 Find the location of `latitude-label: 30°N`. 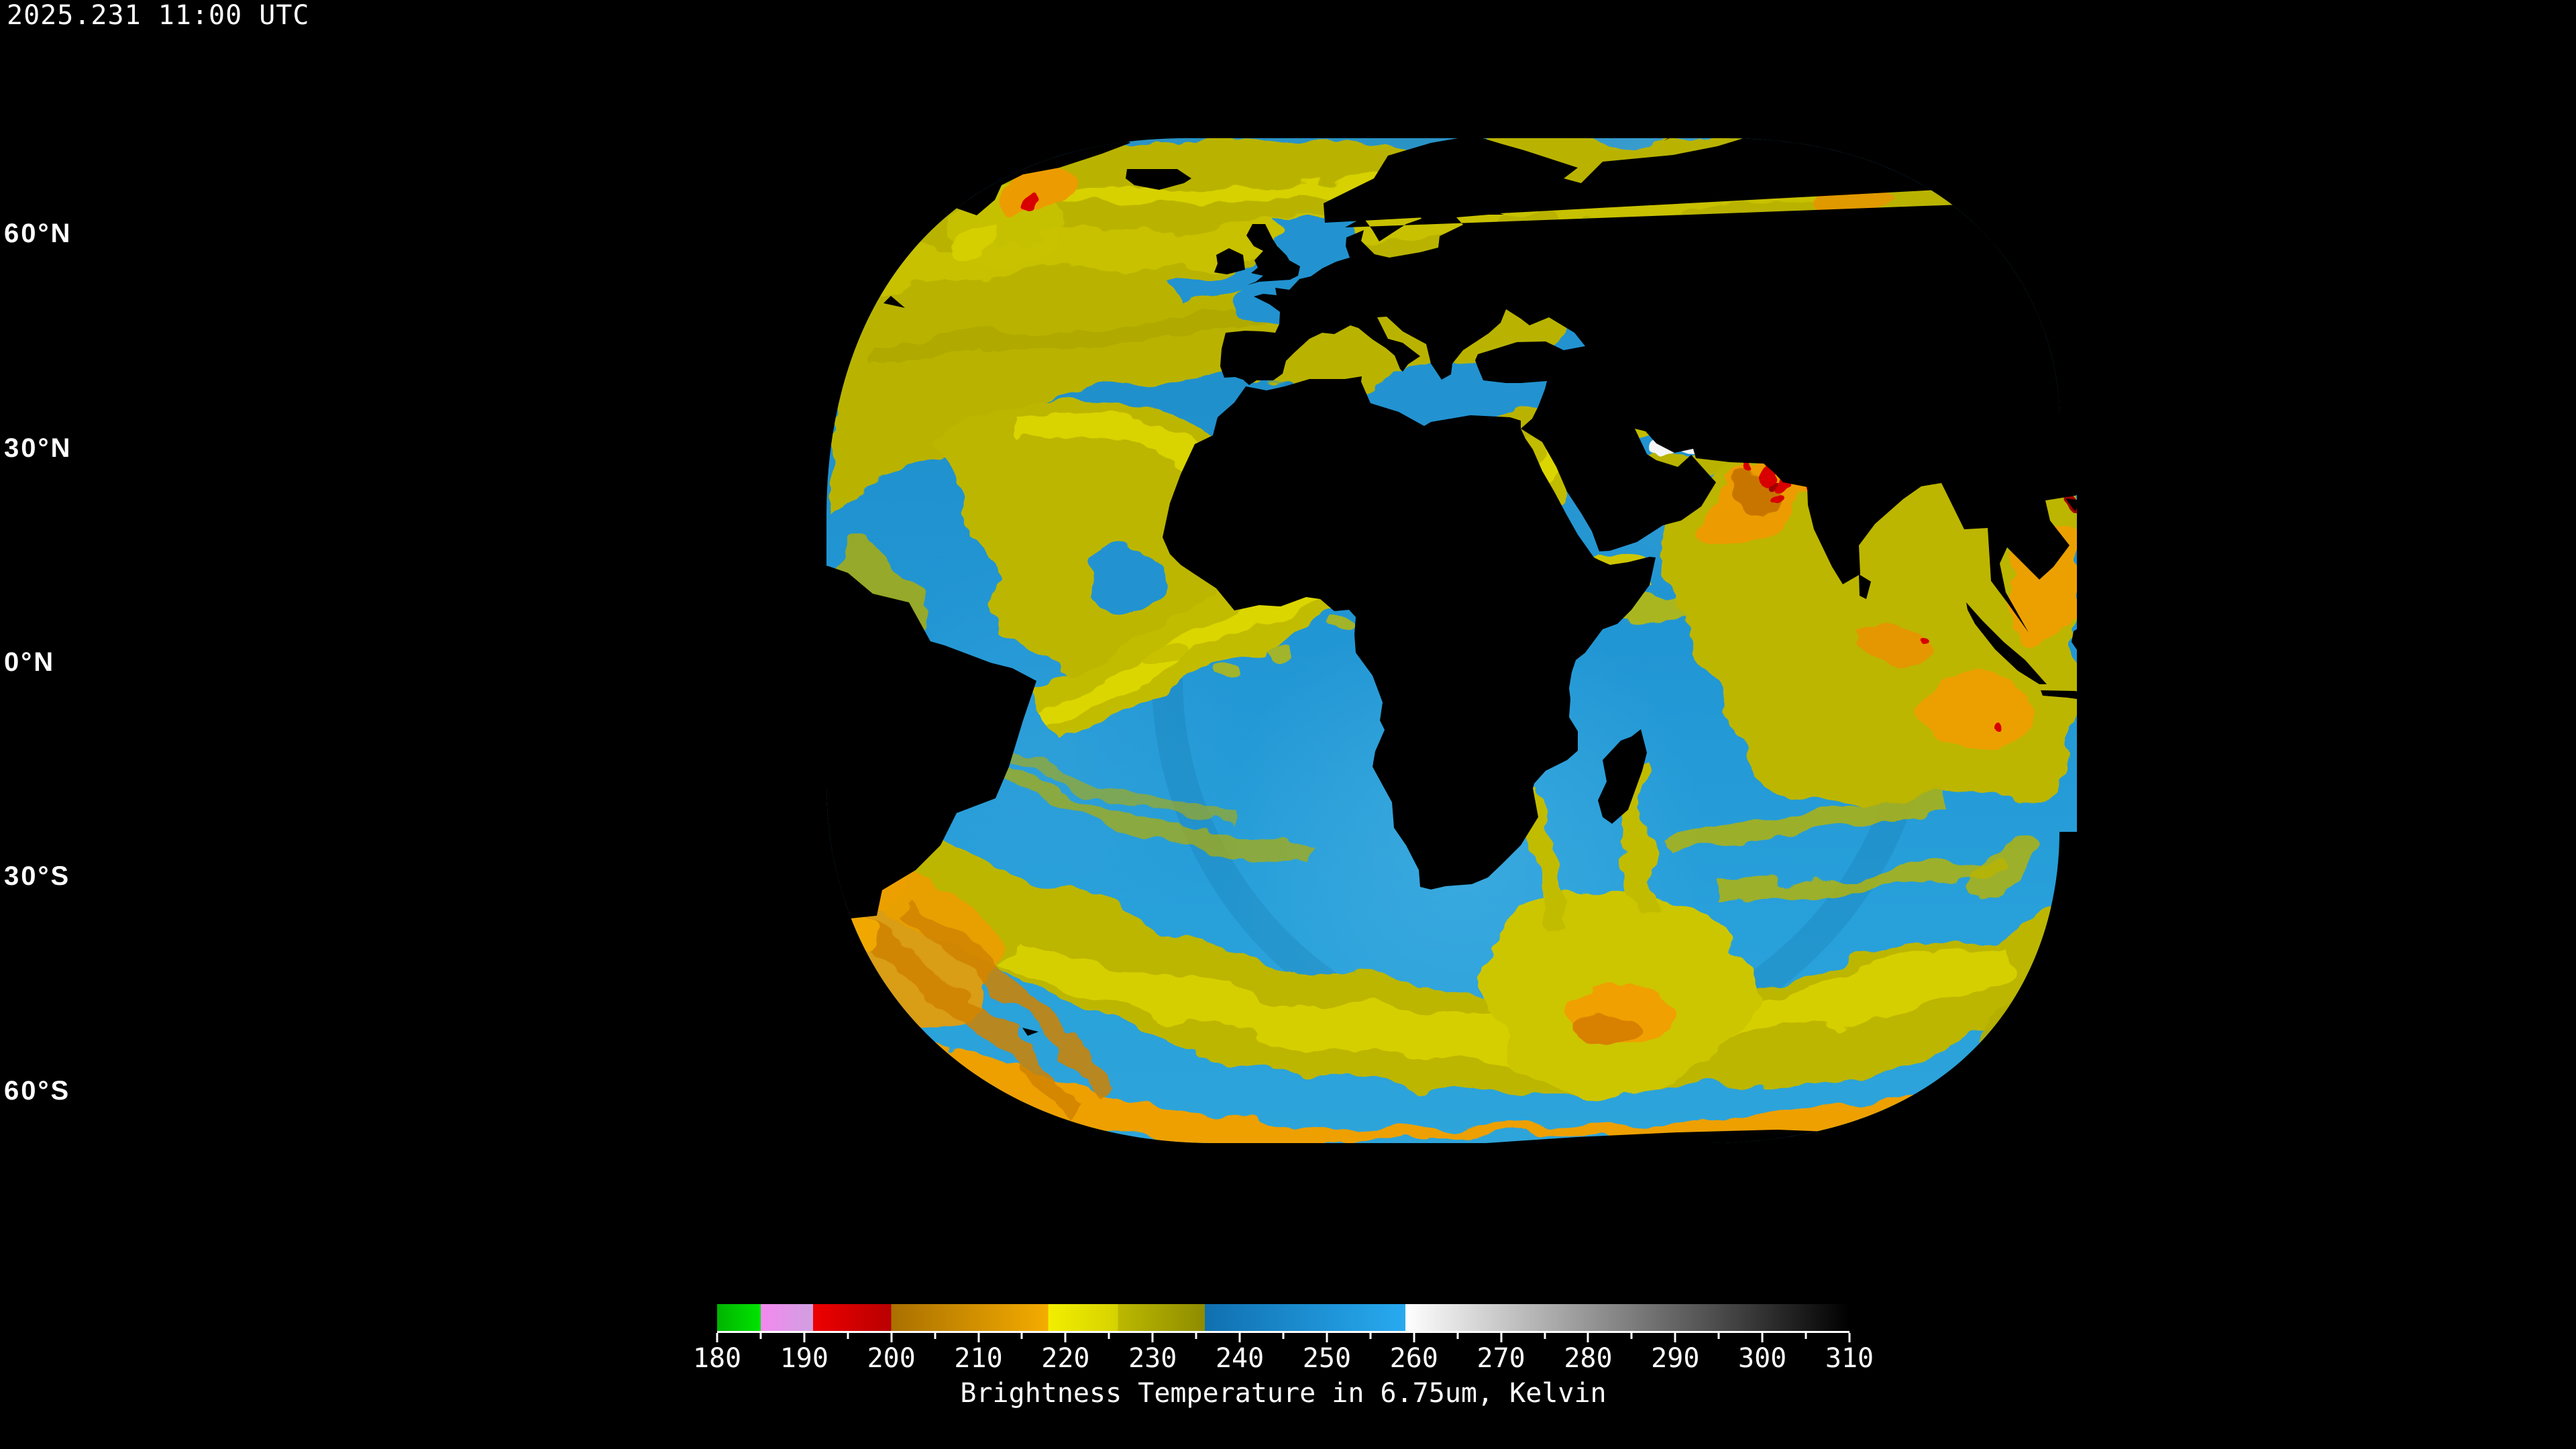

latitude-label: 30°N is located at coordinates (38, 448).